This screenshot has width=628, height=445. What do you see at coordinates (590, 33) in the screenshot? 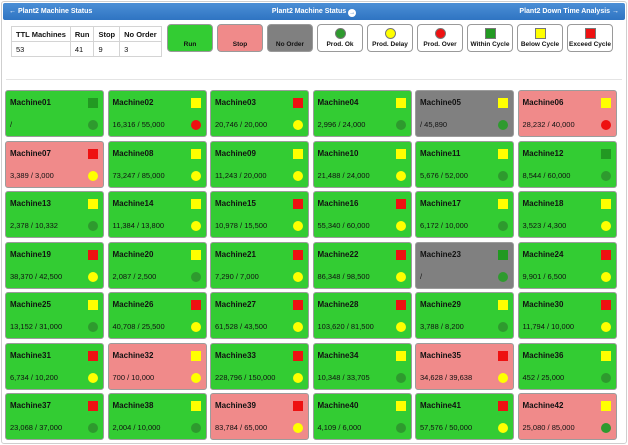
I see `square-icon` at bounding box center [590, 33].